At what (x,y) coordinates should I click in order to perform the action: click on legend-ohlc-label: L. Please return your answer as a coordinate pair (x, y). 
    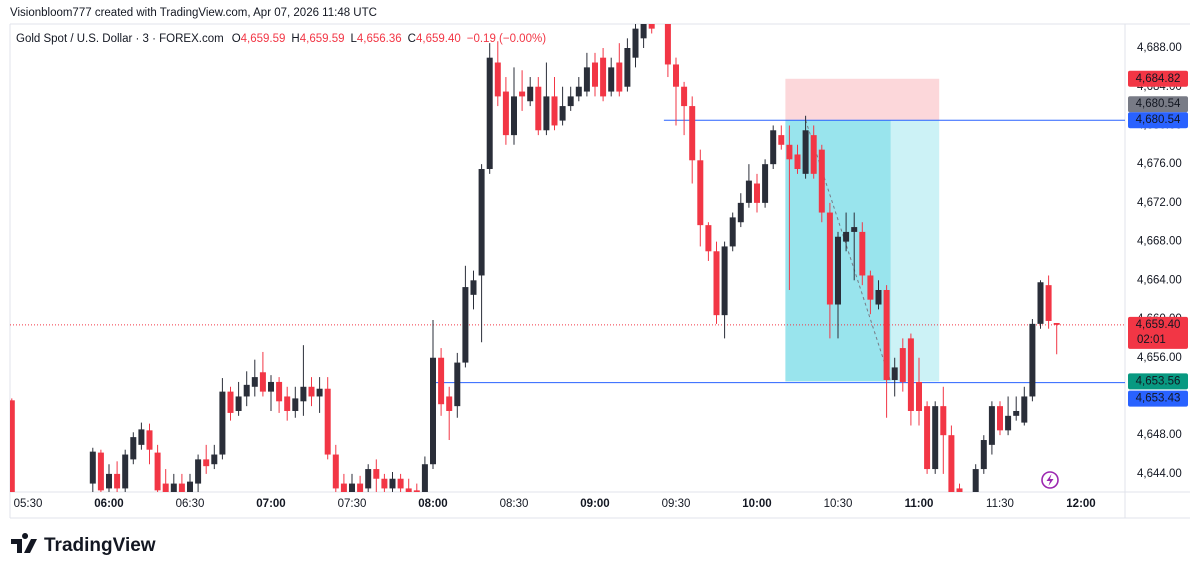
    Looking at the image, I should click on (354, 39).